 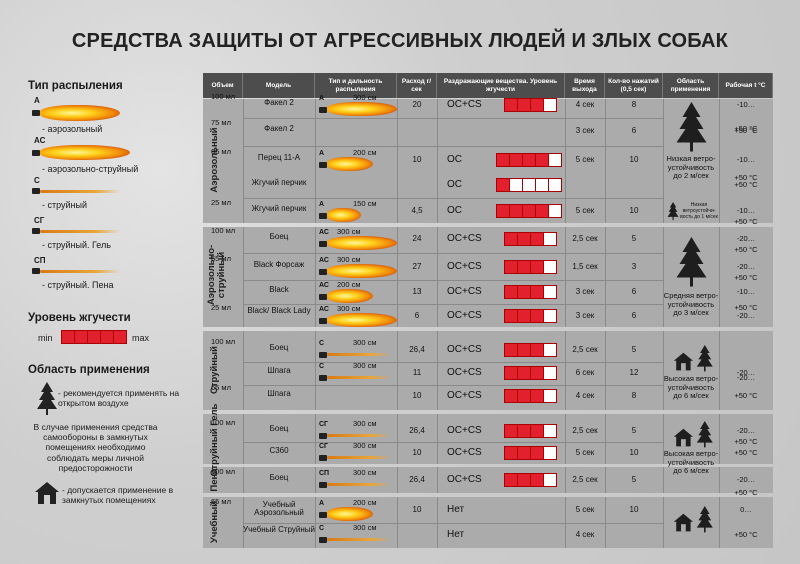 What do you see at coordinates (349, 284) in the screenshot?
I see `spray-distance: 200 см` at bounding box center [349, 284].